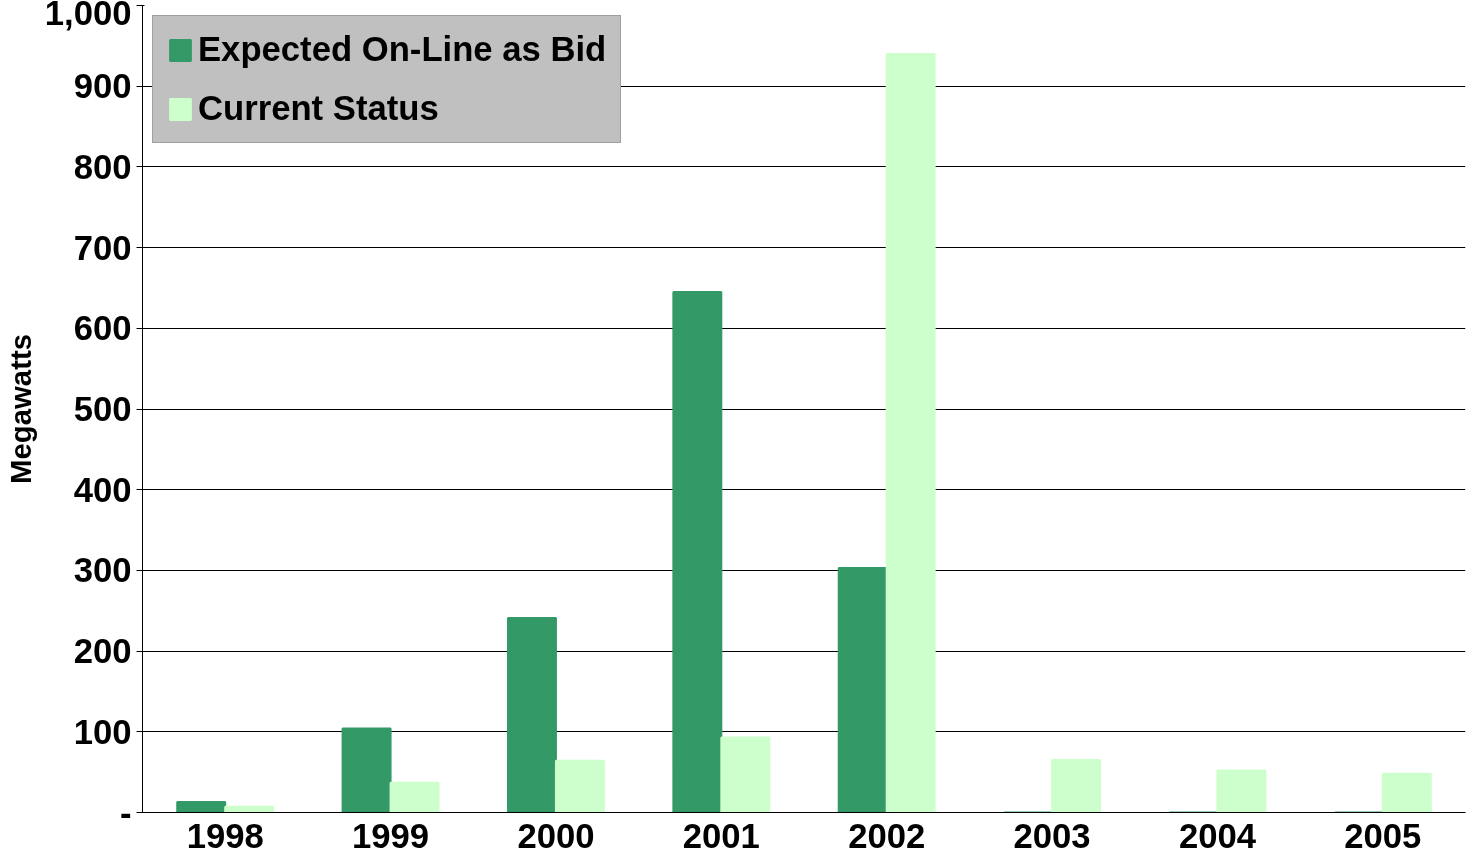  I want to click on y-axis-title: Megawatts, so click(20, 409).